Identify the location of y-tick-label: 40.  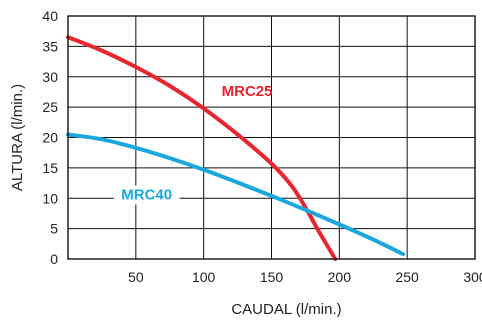
(50, 16).